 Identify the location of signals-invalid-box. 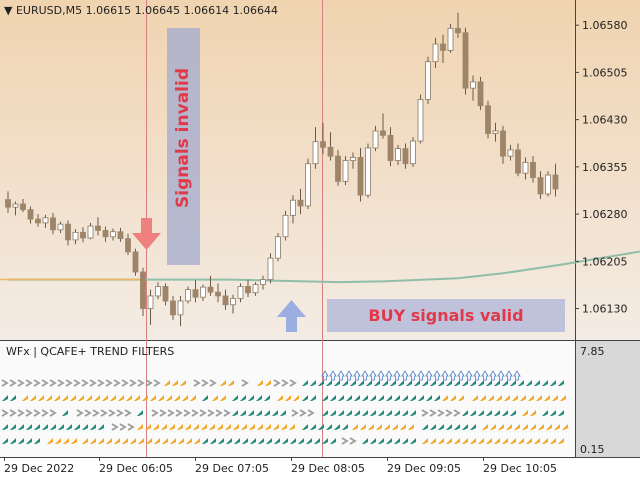
(183, 146).